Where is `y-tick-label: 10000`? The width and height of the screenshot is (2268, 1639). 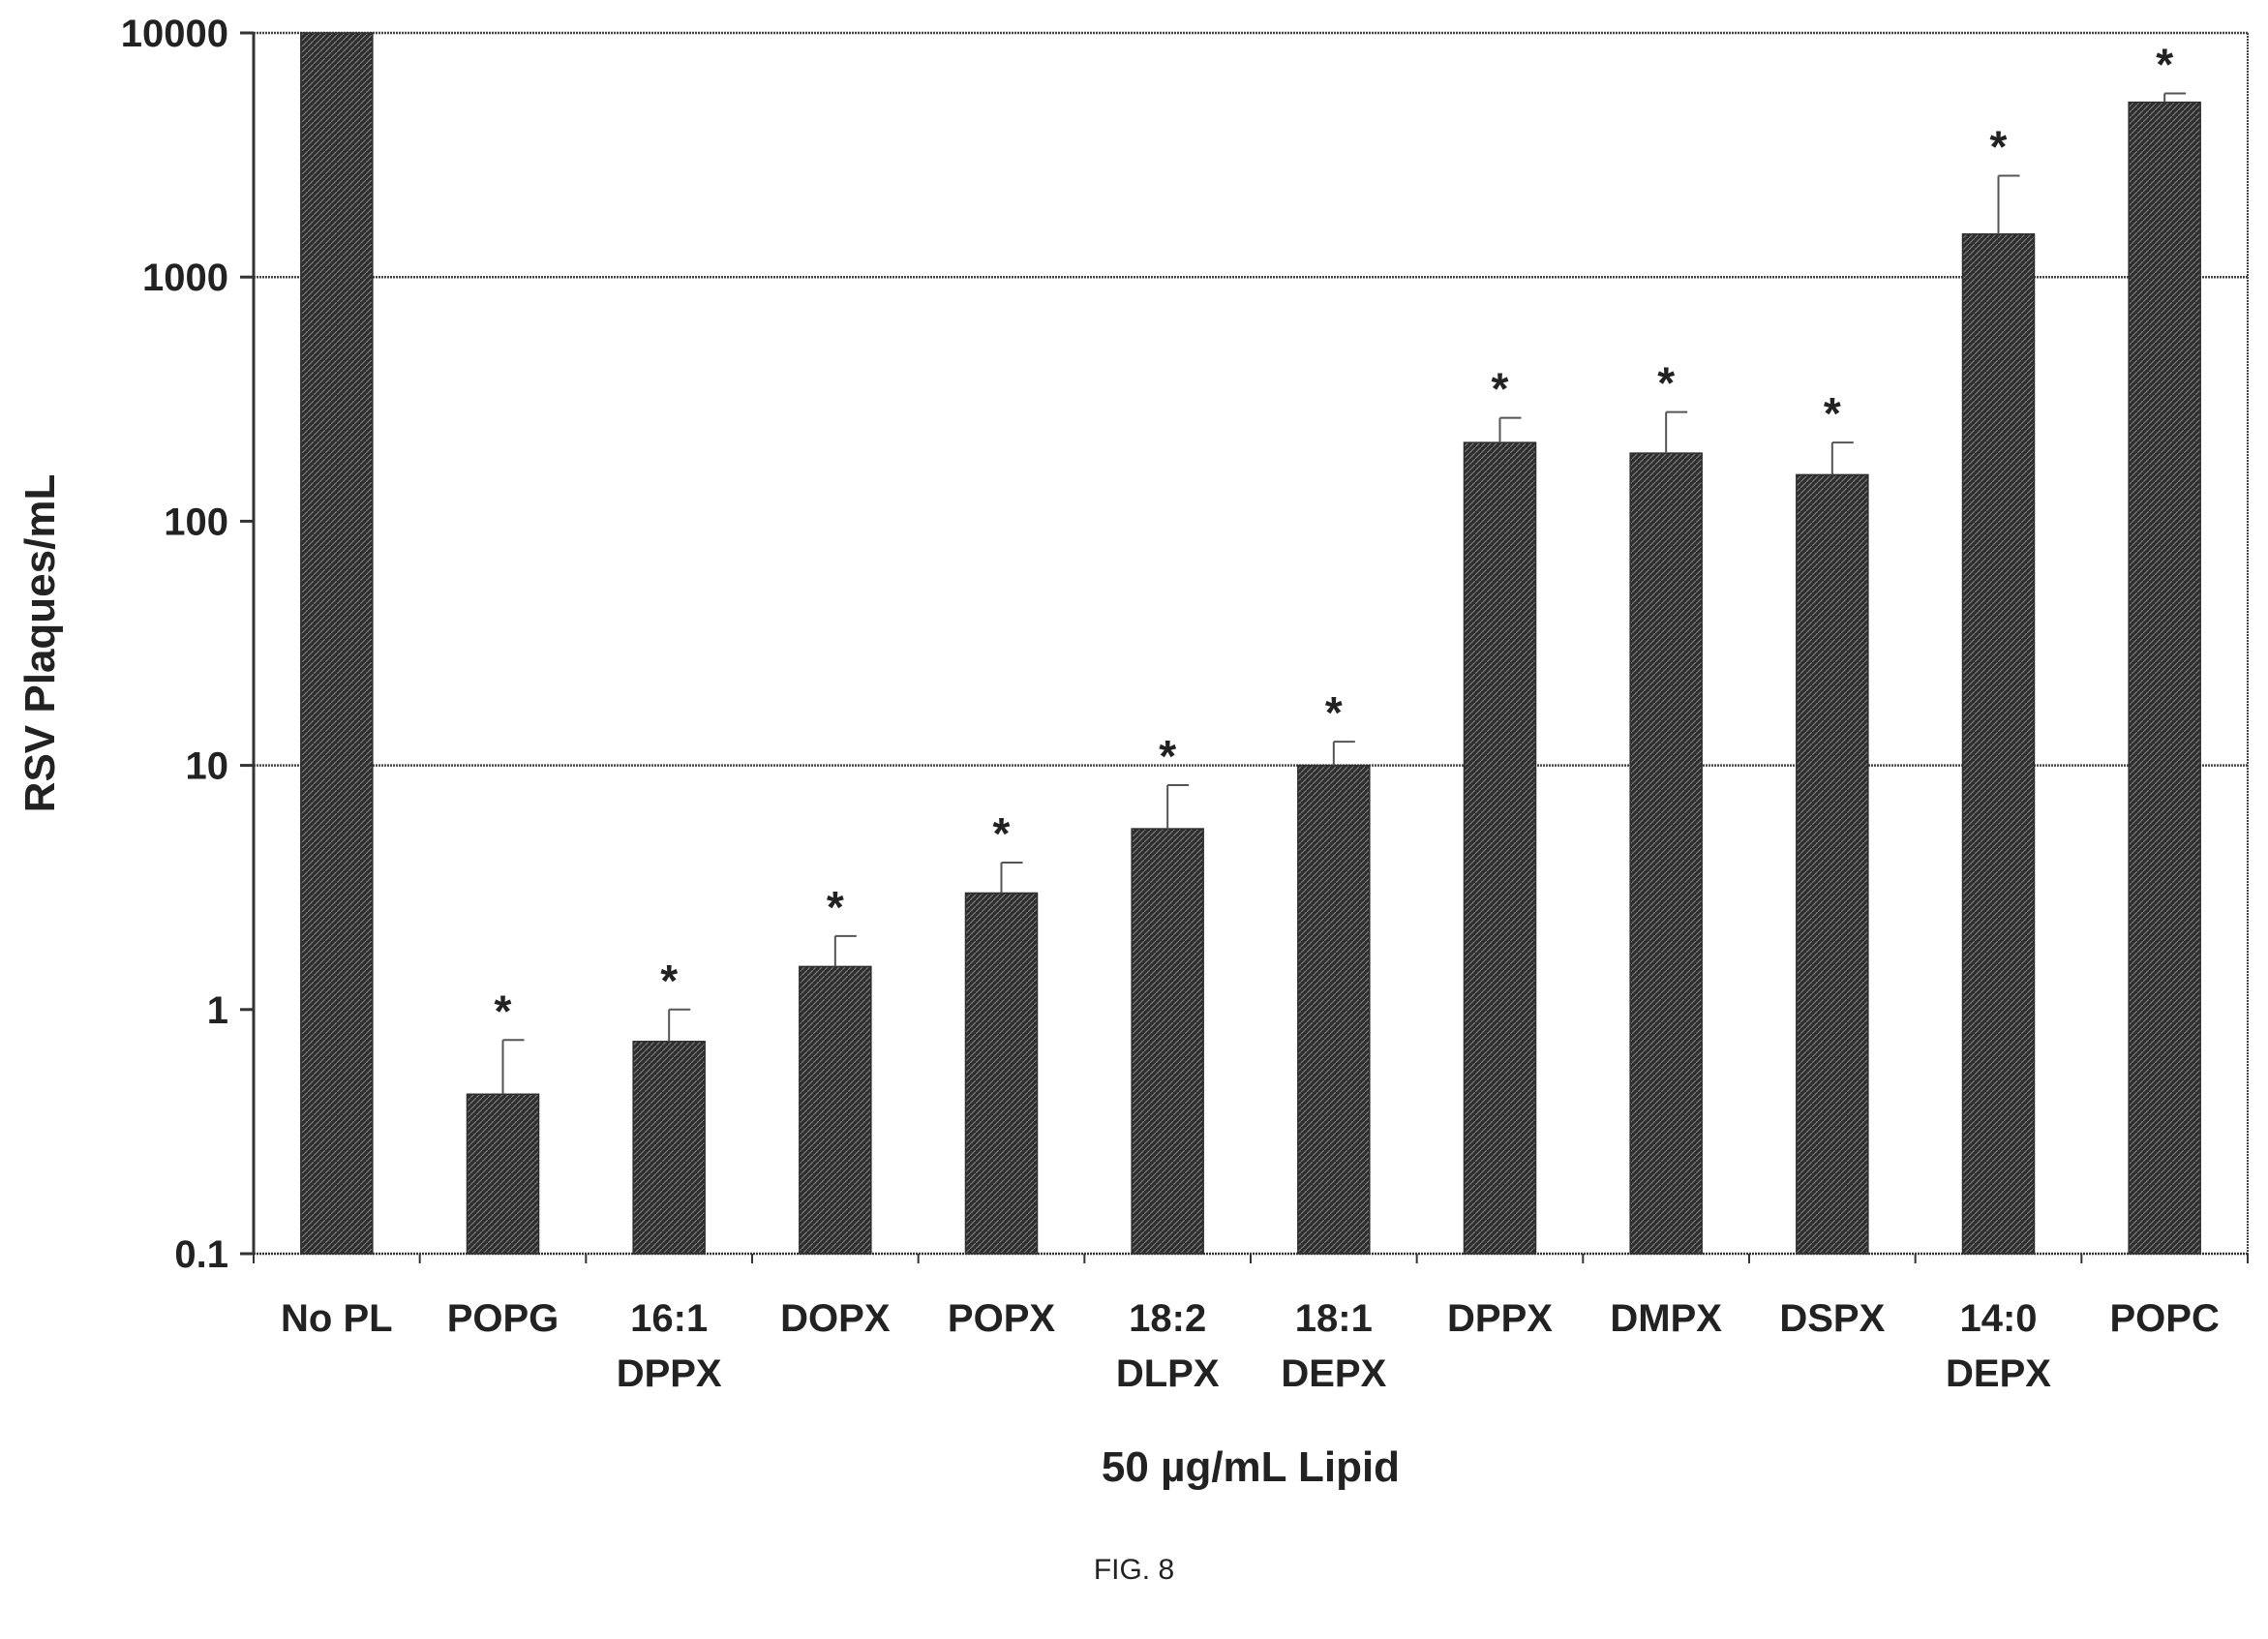 y-tick-label: 10000 is located at coordinates (174, 34).